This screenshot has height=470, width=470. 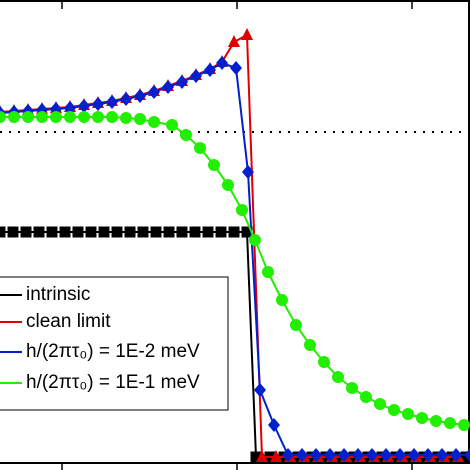 I want to click on legend-label: intrinsic, so click(x=58, y=294).